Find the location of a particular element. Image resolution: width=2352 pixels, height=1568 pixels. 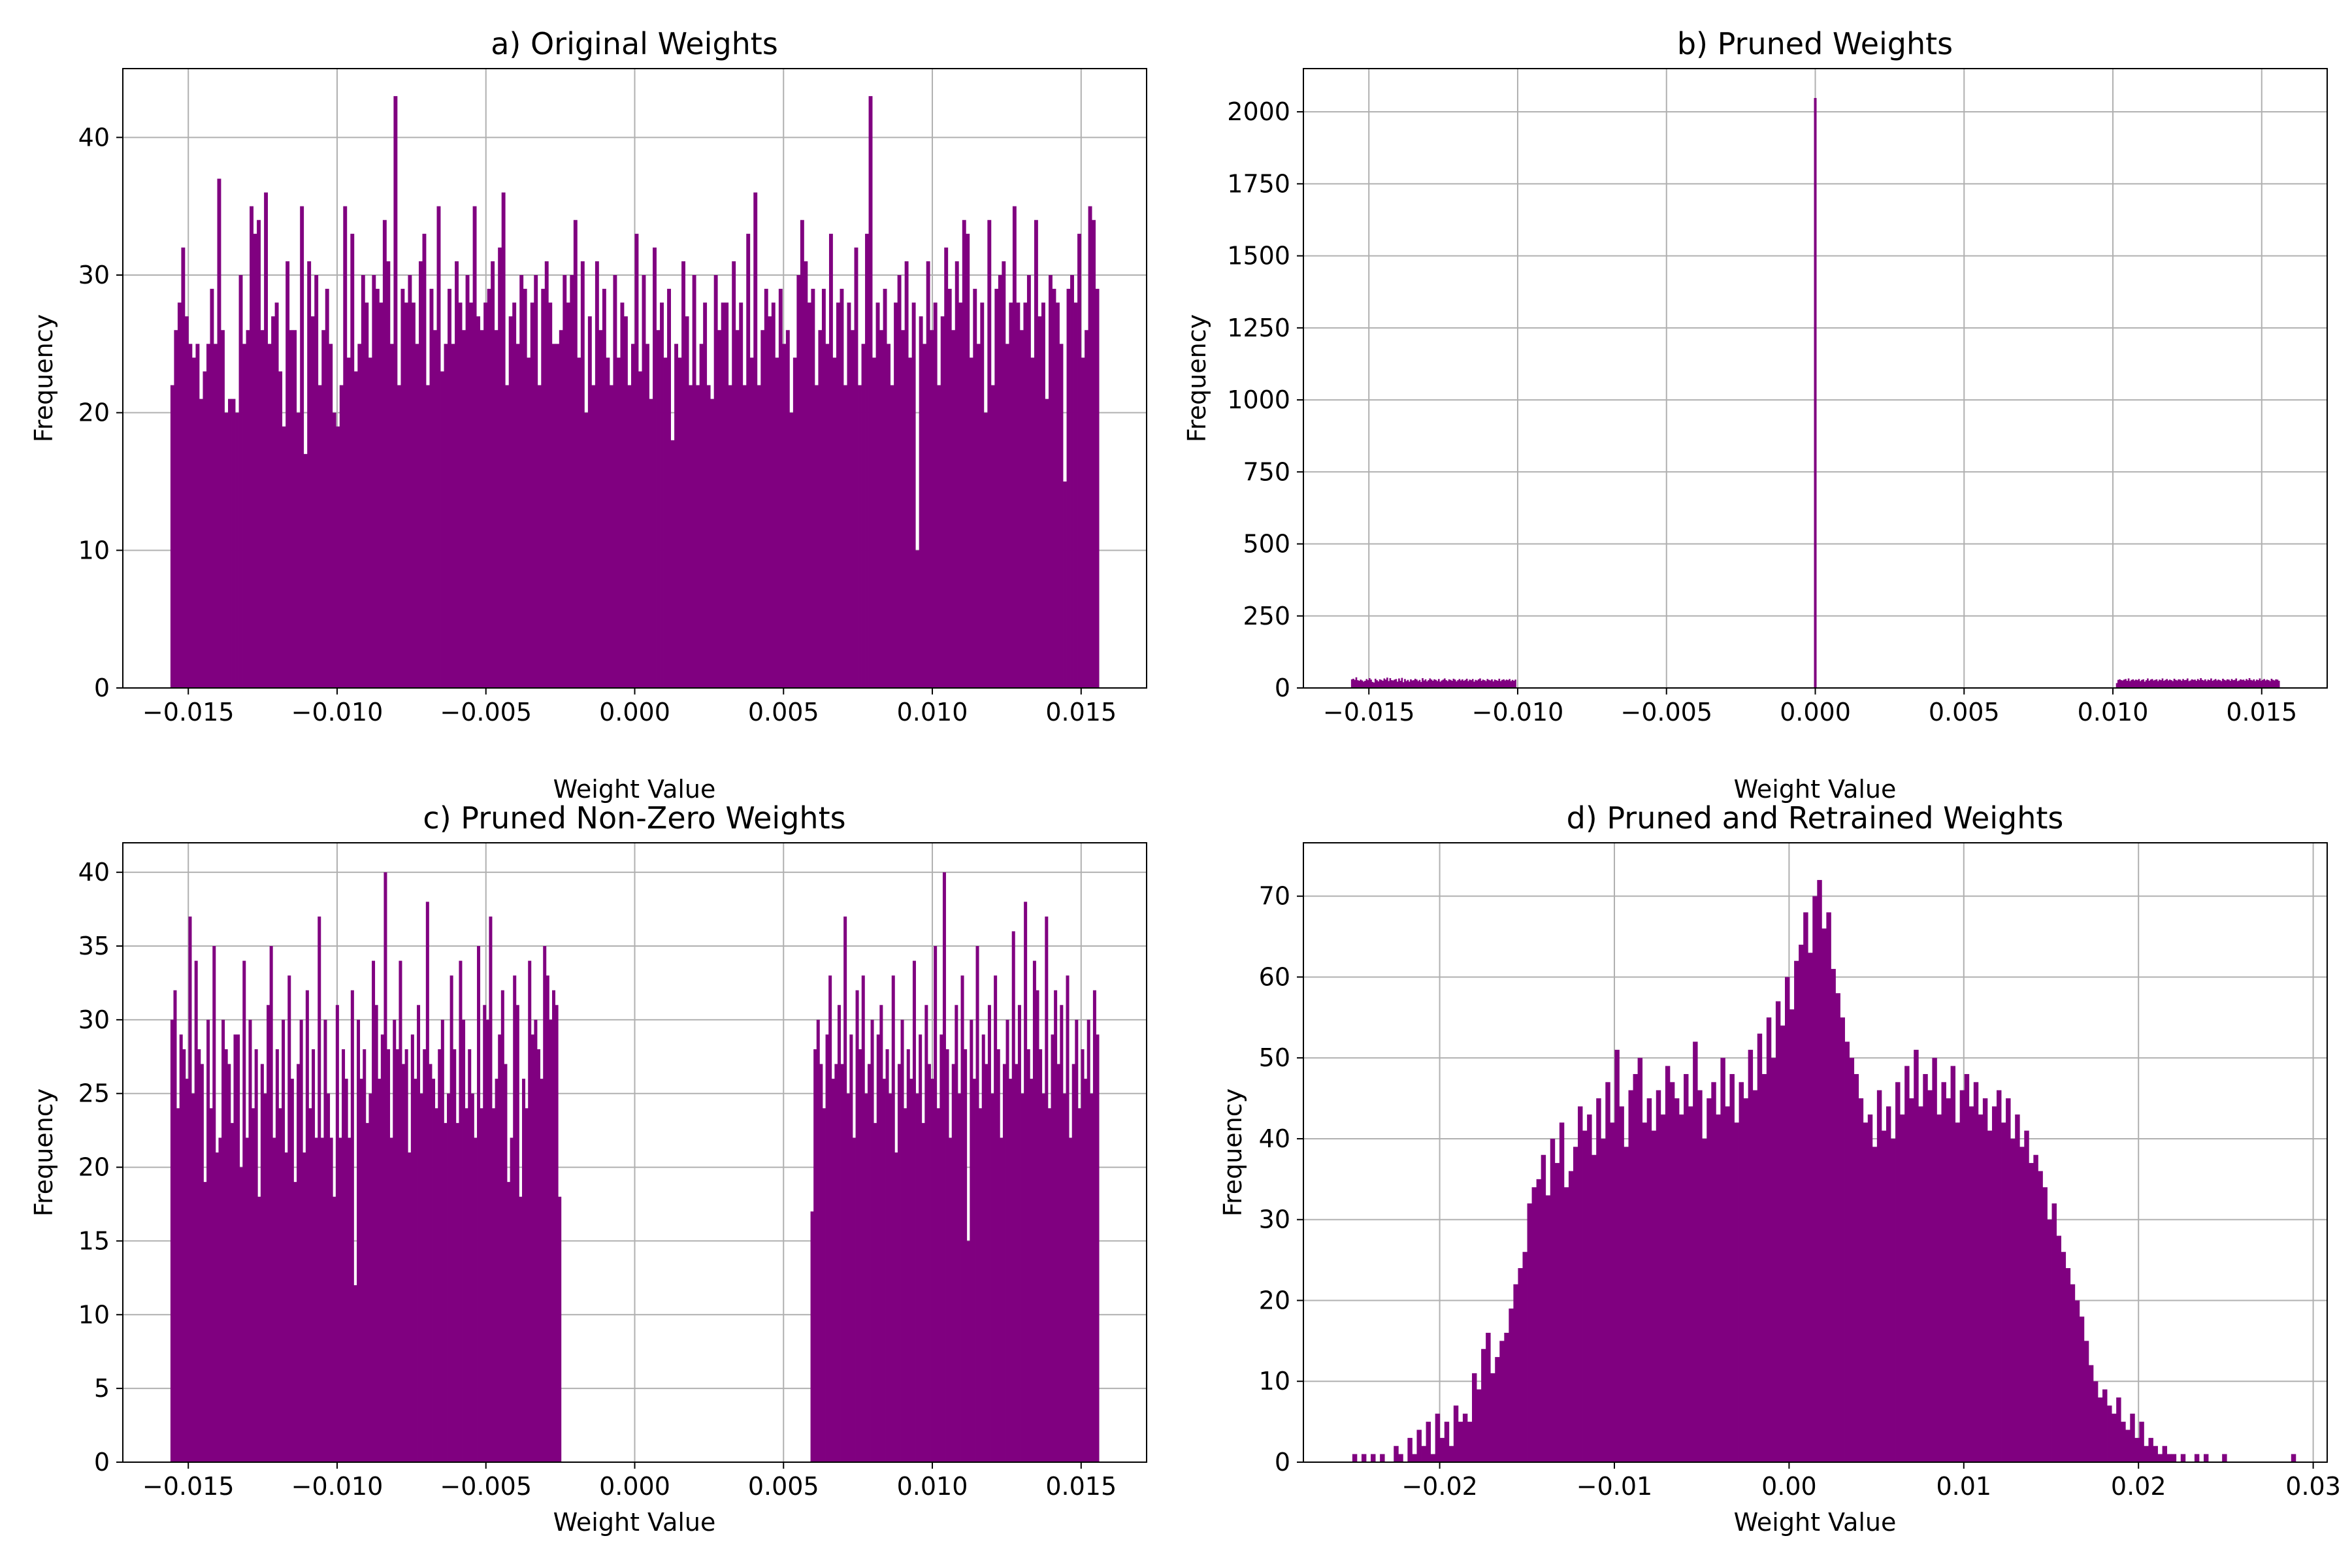

y-tick-label: 35 is located at coordinates (94, 946).